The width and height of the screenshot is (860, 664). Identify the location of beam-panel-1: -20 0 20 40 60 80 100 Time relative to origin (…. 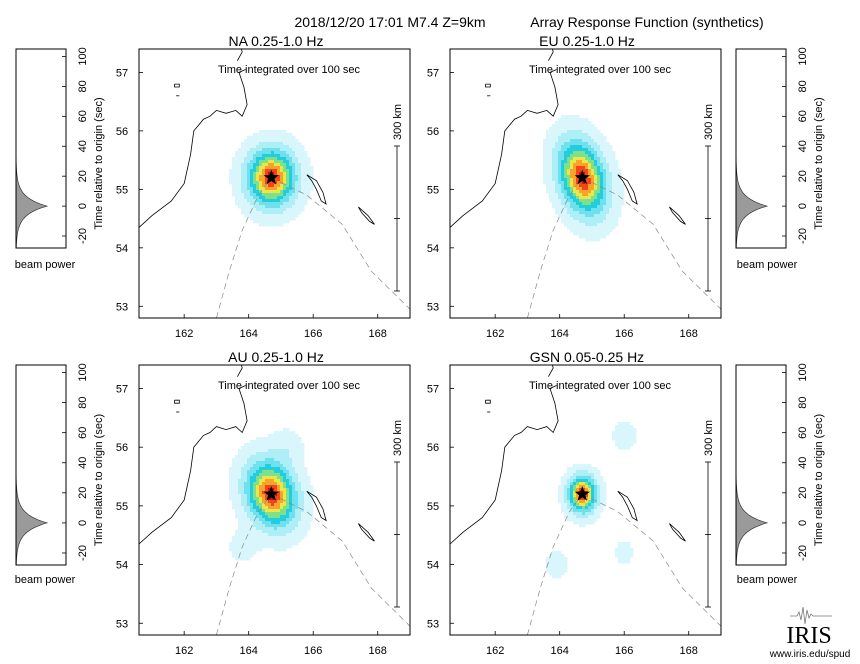
(780, 159).